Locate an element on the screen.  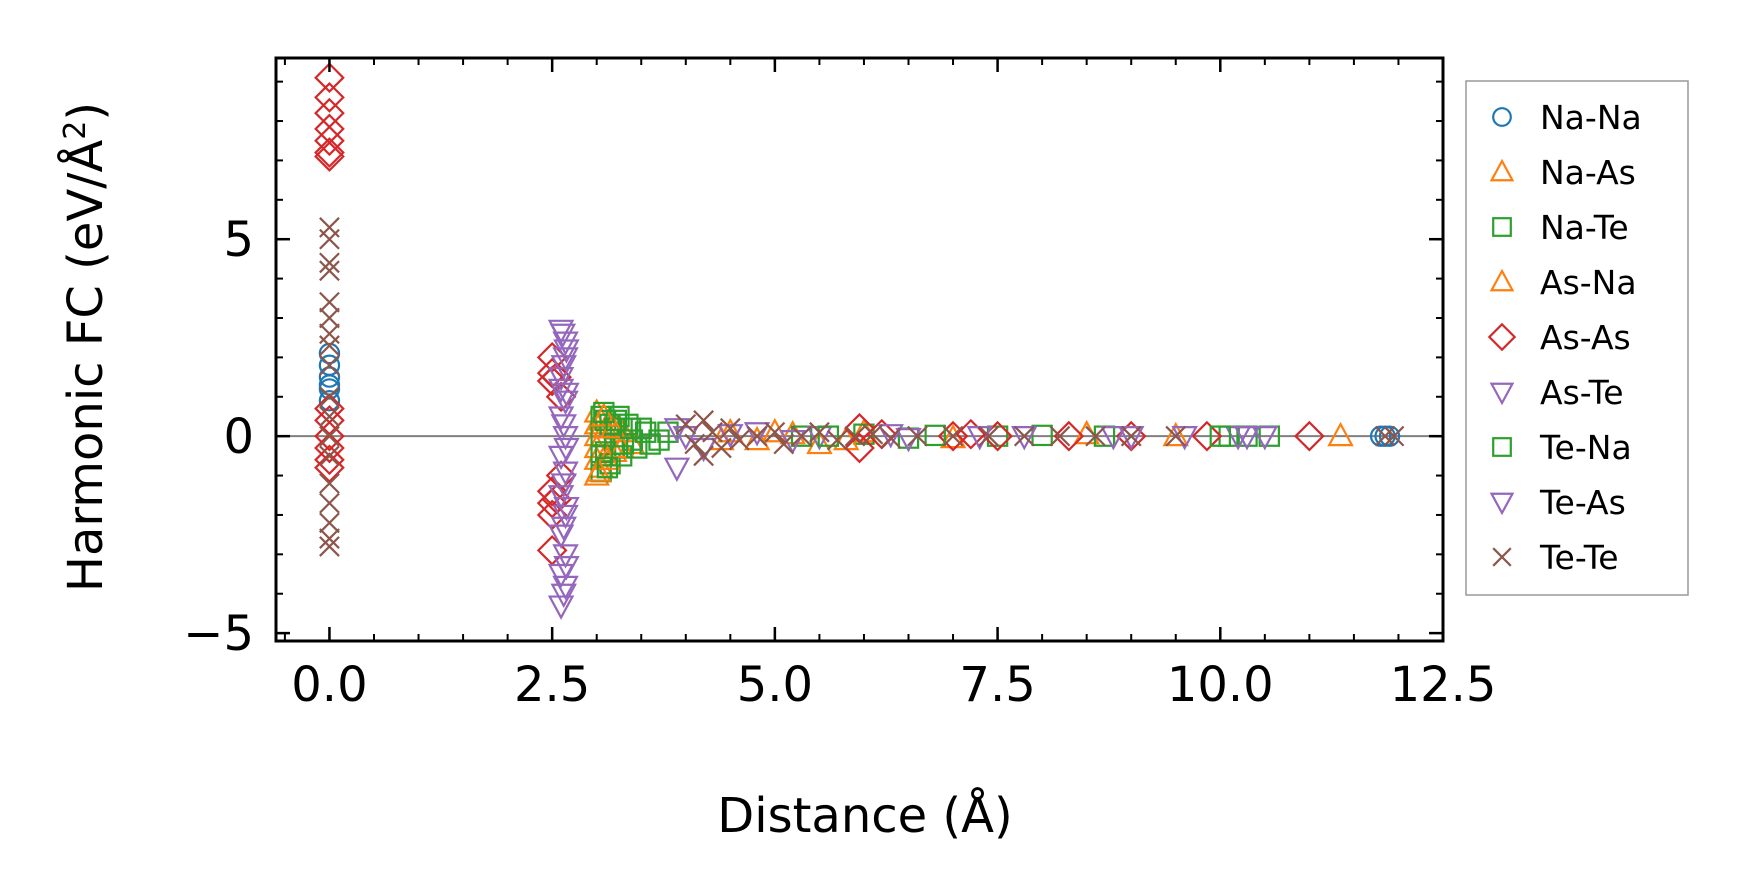
y-axis-label-close: ) is located at coordinates (86, 111).